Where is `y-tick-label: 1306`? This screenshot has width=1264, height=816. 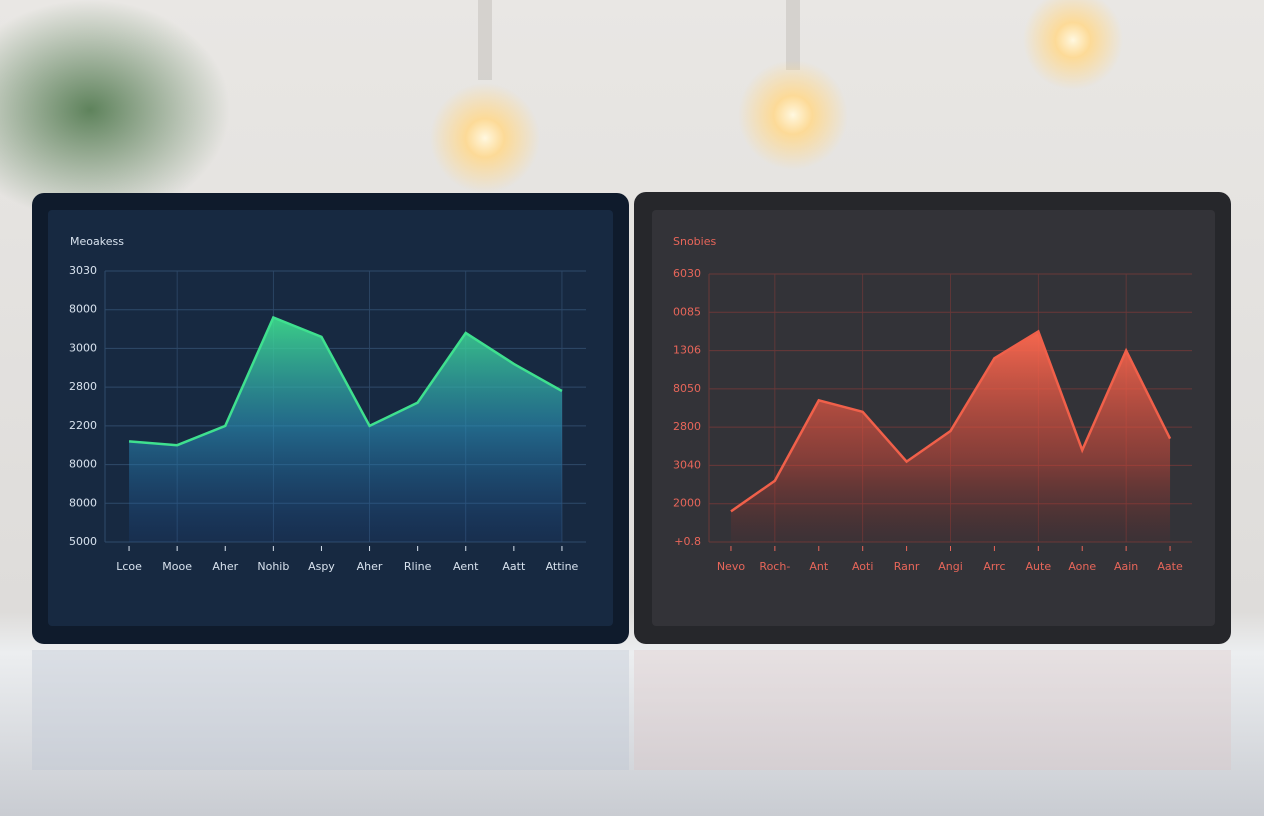 y-tick-label: 1306 is located at coordinates (687, 350).